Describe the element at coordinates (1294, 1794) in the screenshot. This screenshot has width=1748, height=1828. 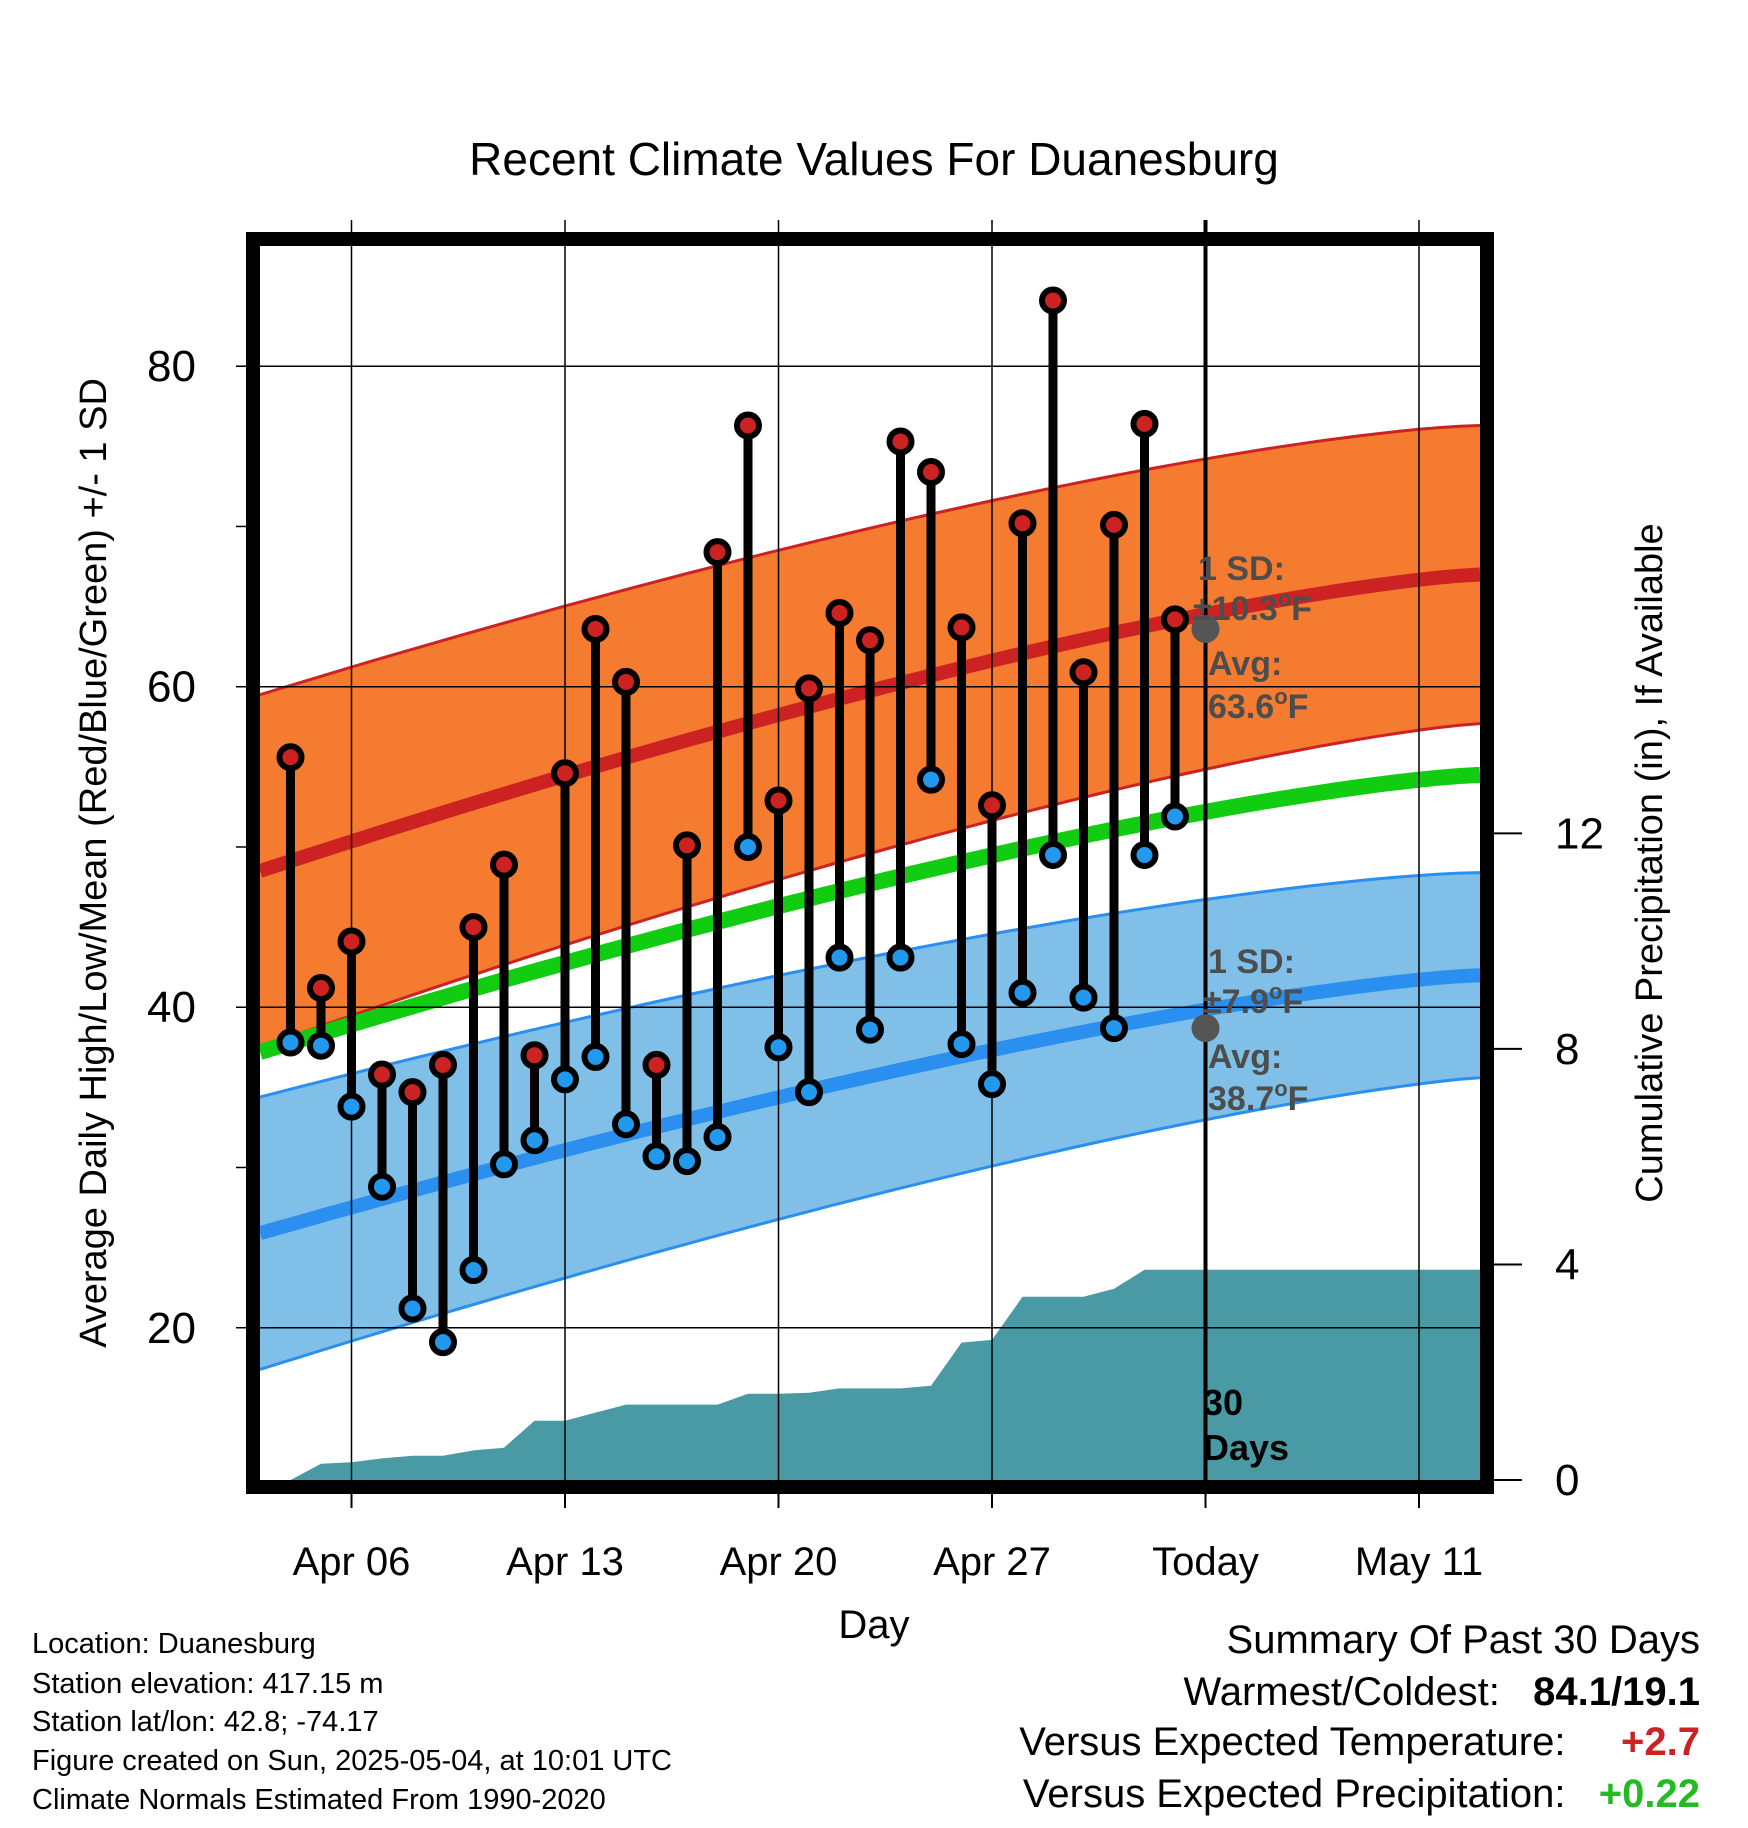
I see `precip-label: Versus Expected Precipitation:` at that location.